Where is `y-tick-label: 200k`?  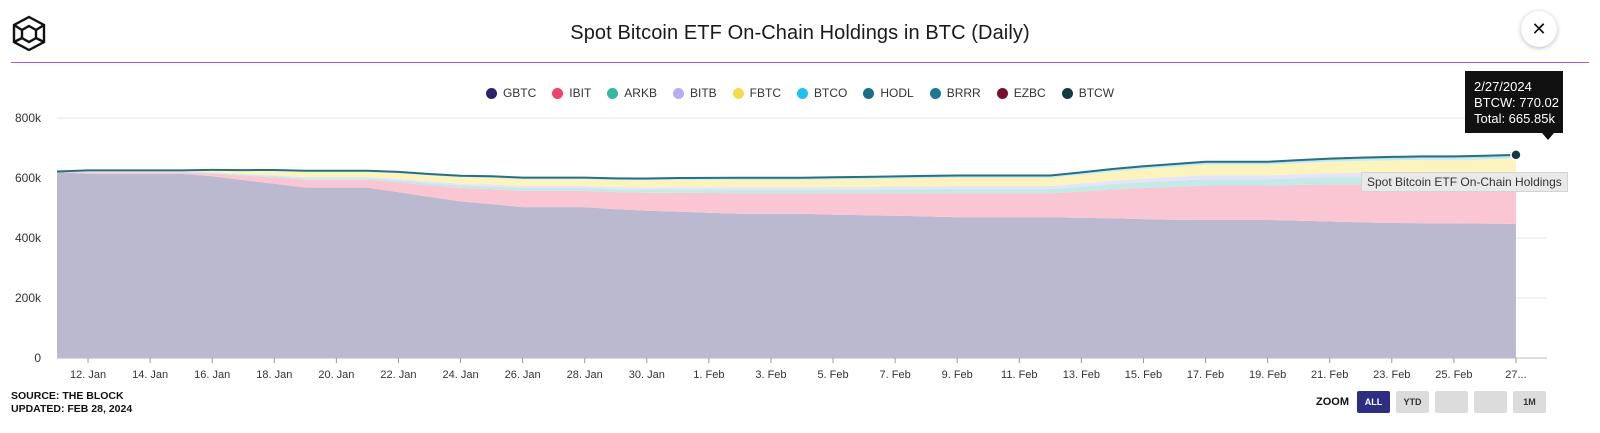
y-tick-label: 200k is located at coordinates (28, 298).